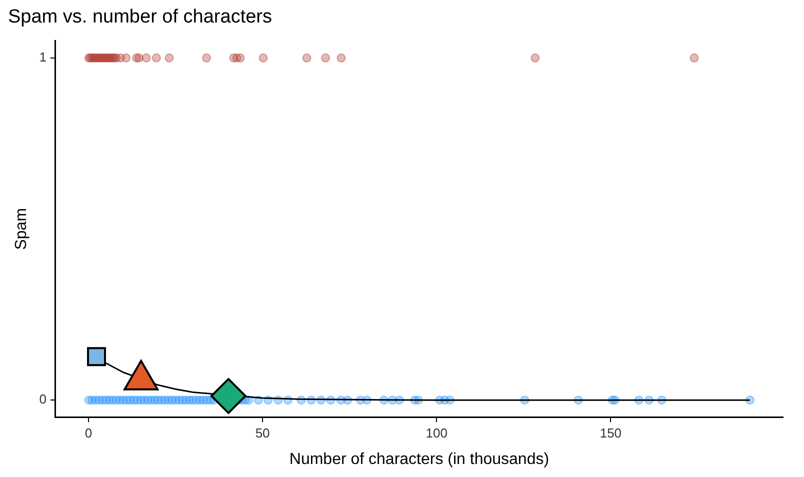  What do you see at coordinates (419, 459) in the screenshot?
I see `x-axis-title: Number of characters (in thousands)` at bounding box center [419, 459].